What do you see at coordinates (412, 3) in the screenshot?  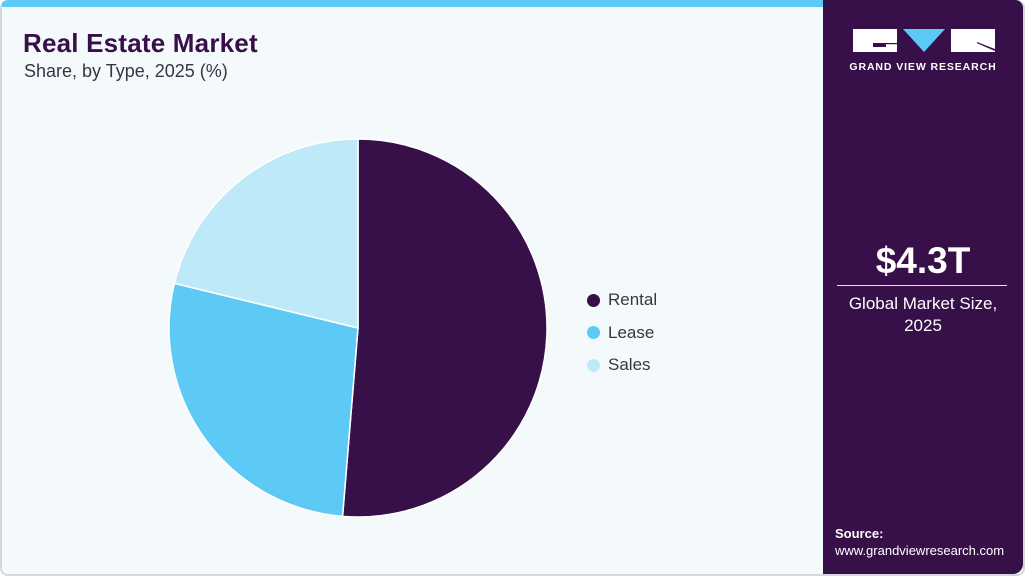 I see `accent-top-bar` at bounding box center [412, 3].